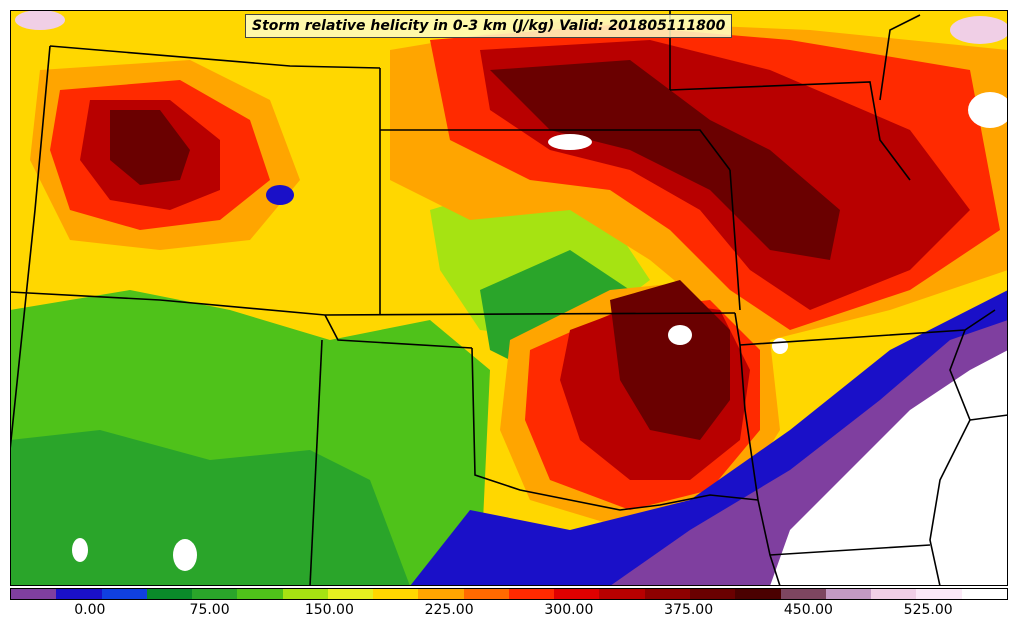  What do you see at coordinates (90, 610) in the screenshot?
I see `colorbar-tick-label: 0.00` at bounding box center [90, 610].